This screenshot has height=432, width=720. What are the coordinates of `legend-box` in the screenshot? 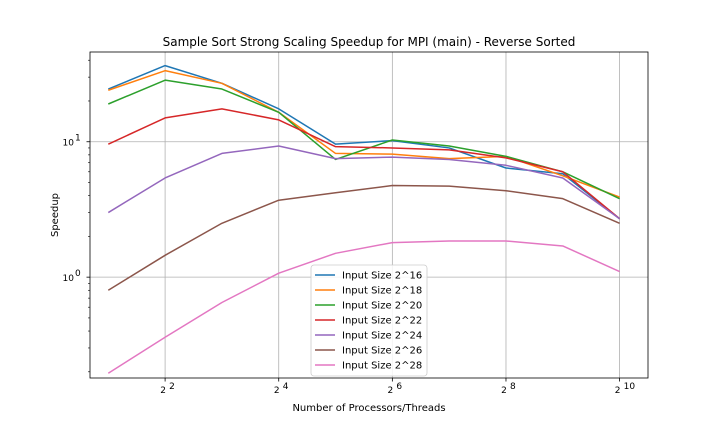 It's located at (369, 320).